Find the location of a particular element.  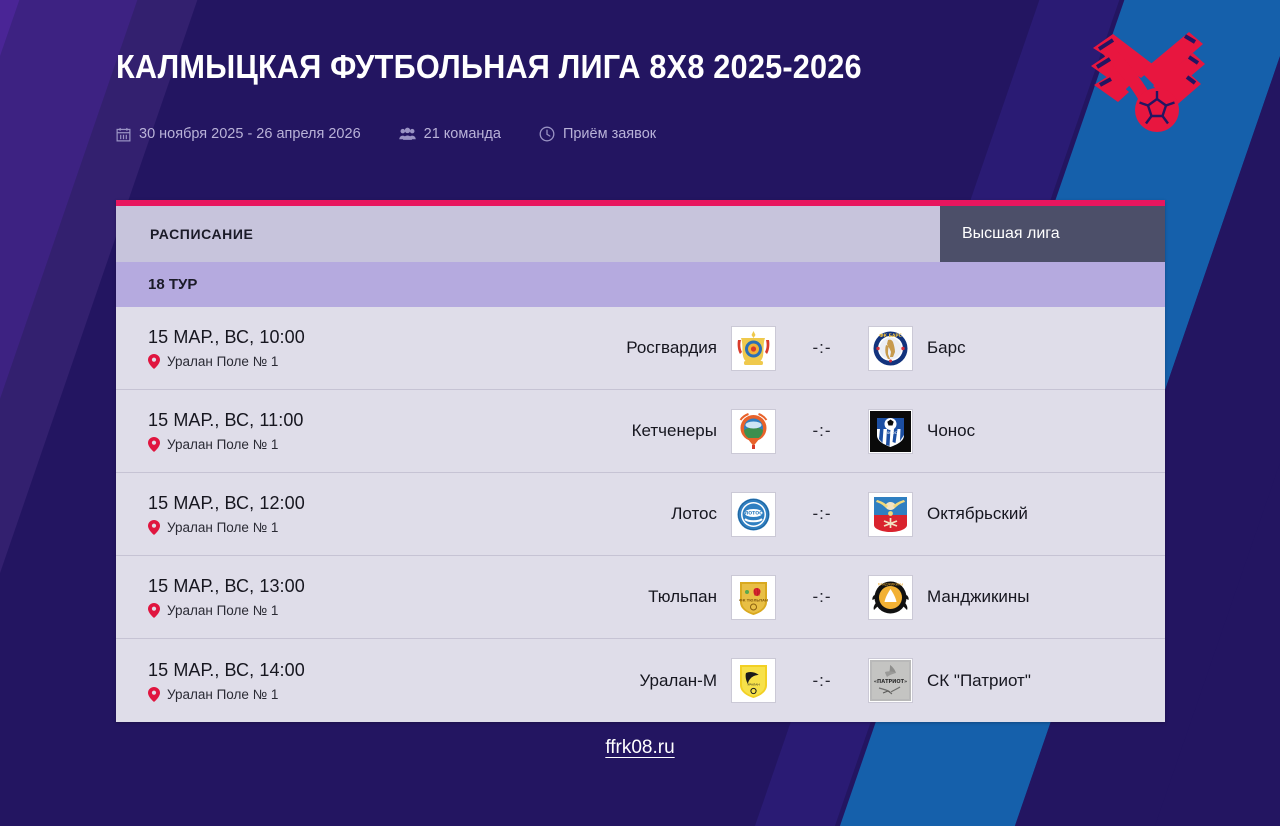

tab-vysshaya-liga: Высшая лига is located at coordinates (1052, 234).